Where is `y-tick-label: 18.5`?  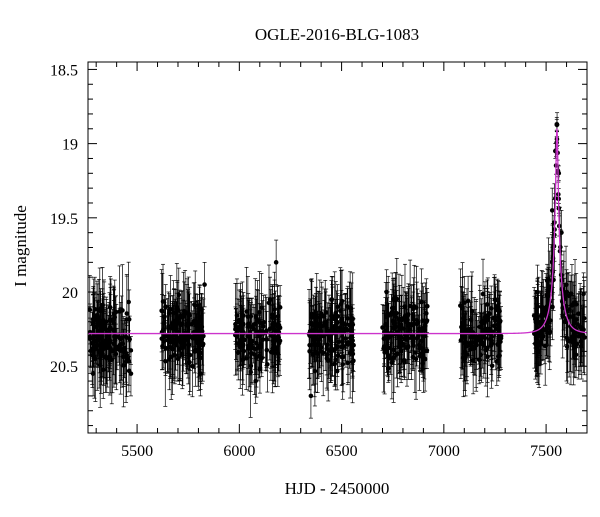
y-tick-label: 18.5 is located at coordinates (64, 70).